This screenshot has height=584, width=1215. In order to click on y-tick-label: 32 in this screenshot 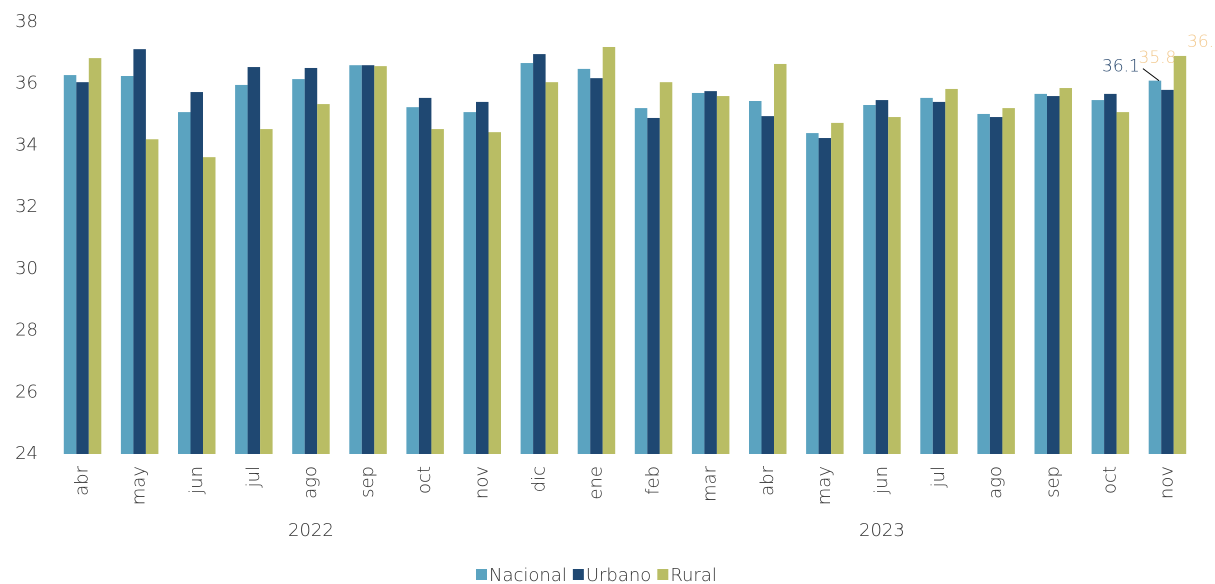, I will do `click(26, 206)`.